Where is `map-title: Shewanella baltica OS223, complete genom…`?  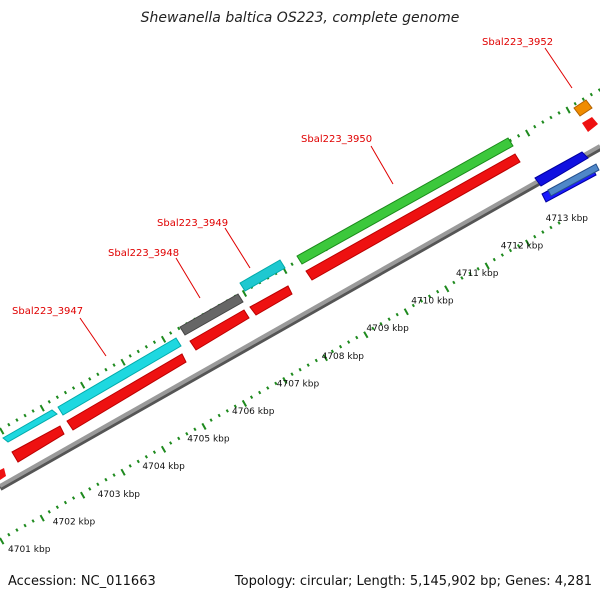 map-title: Shewanella baltica OS223, complete genom… is located at coordinates (300, 18).